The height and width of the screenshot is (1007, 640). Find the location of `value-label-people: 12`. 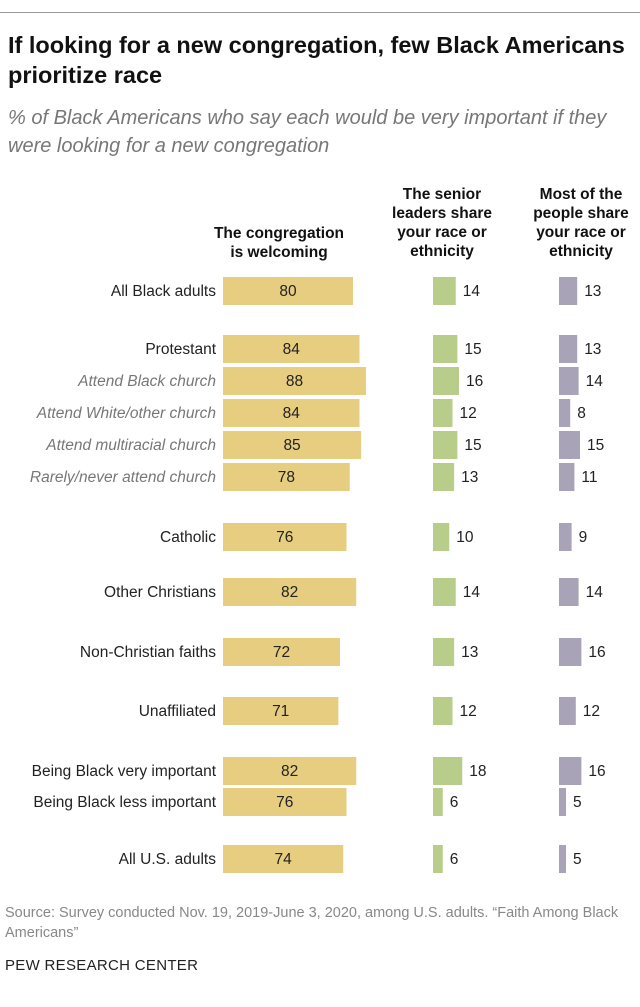

value-label-people: 12 is located at coordinates (591, 711).